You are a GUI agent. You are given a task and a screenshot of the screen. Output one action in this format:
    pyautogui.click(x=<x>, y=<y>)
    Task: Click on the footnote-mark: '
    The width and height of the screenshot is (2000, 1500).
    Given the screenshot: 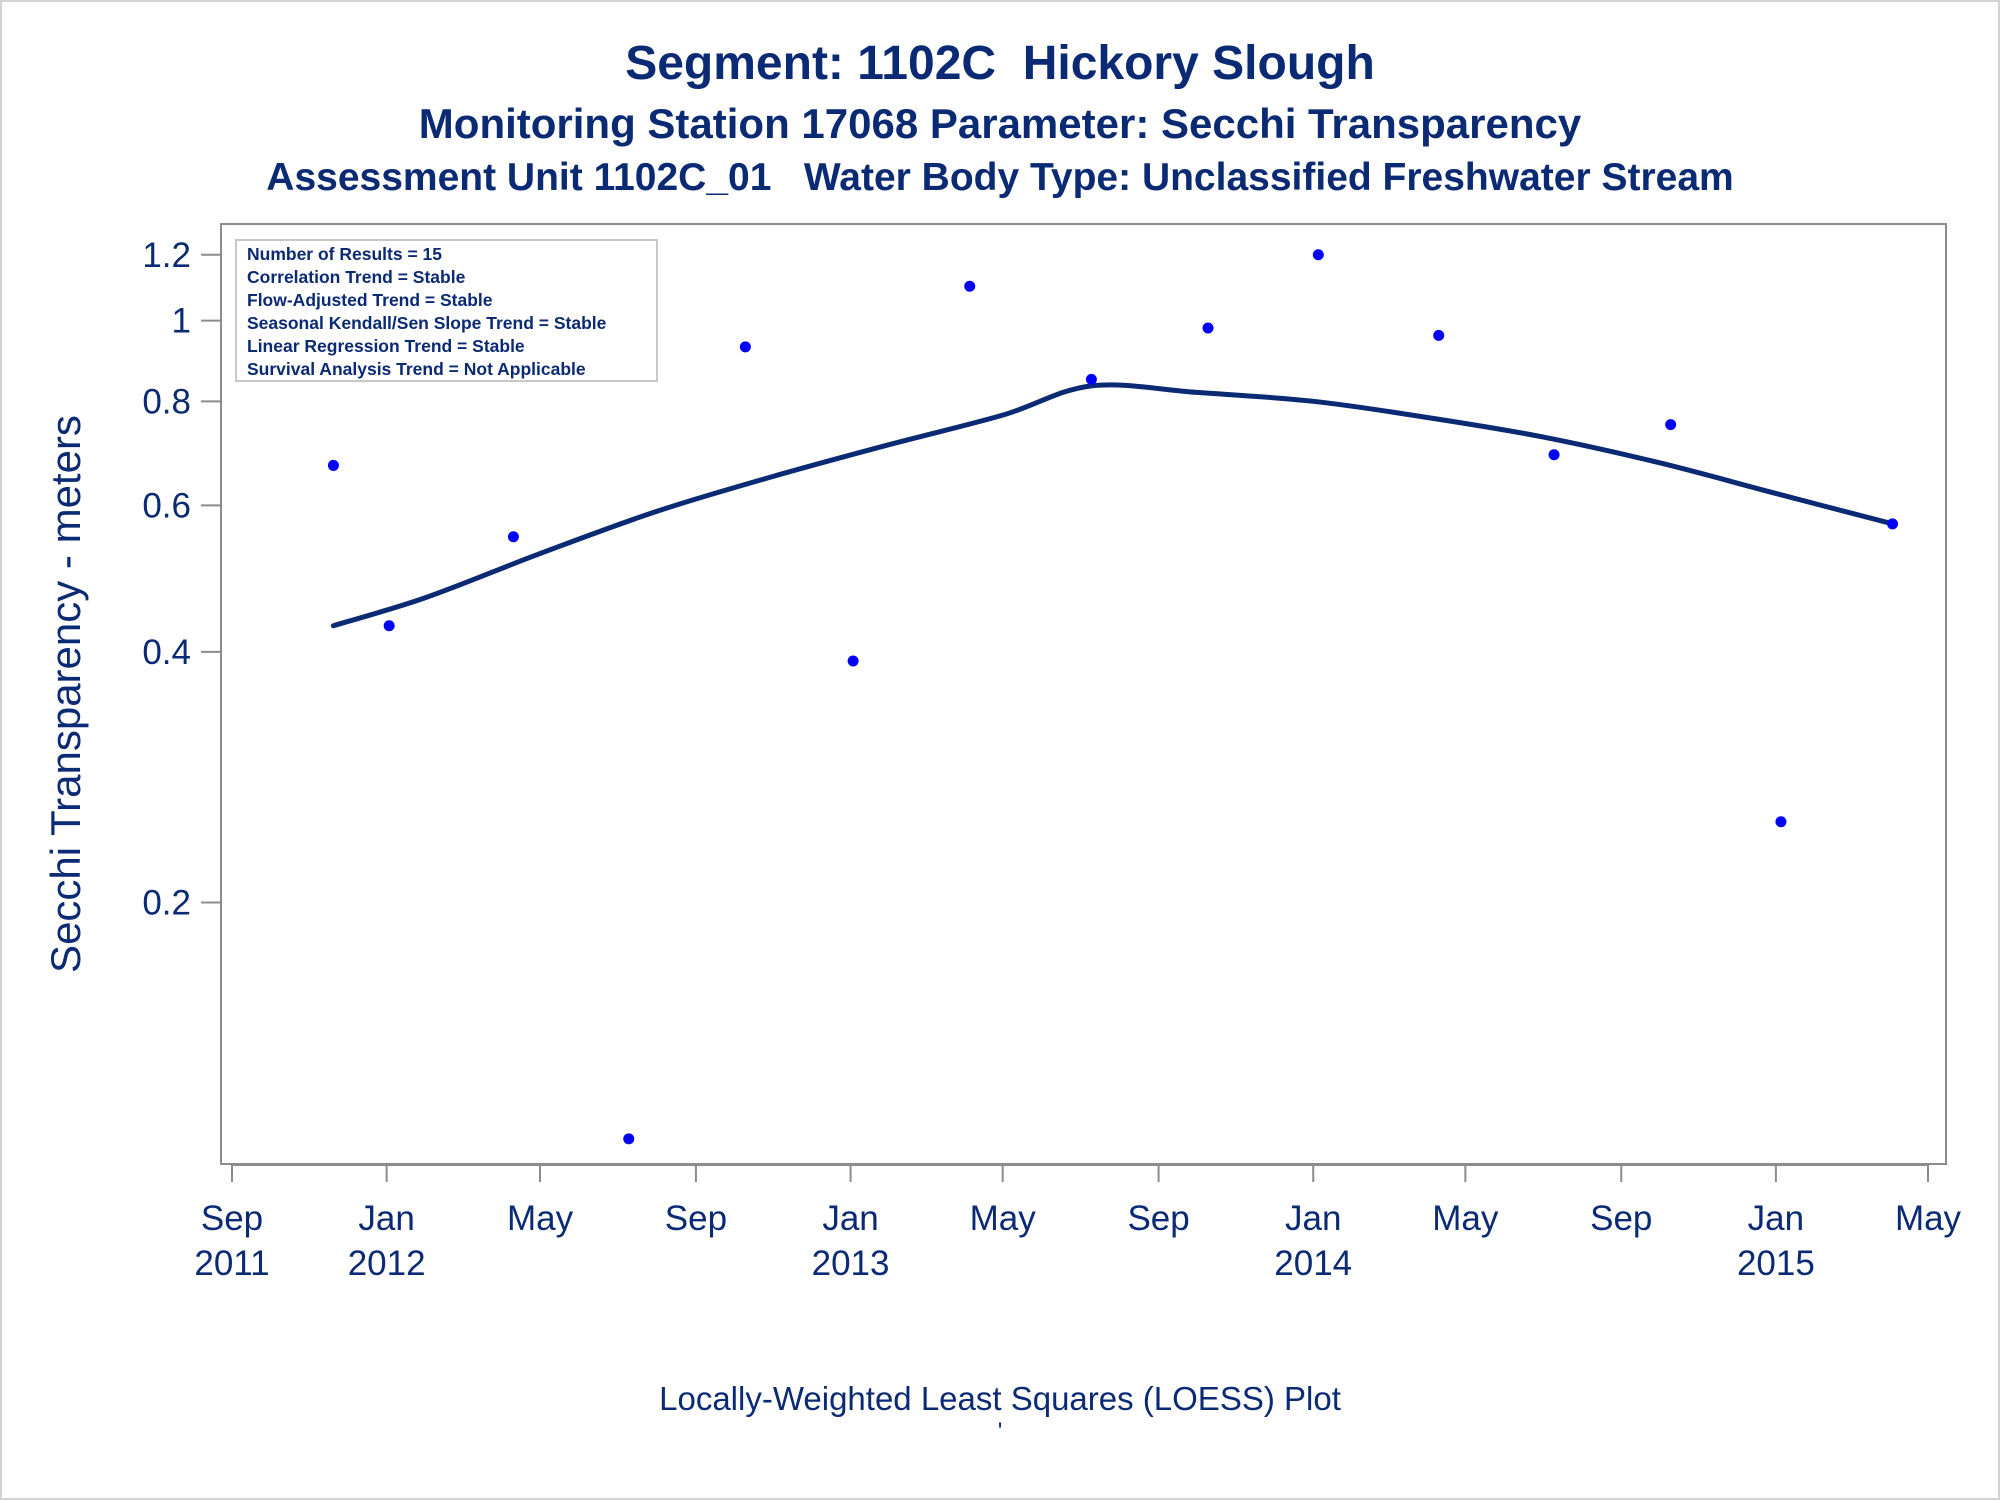 What is the action you would take?
    pyautogui.click(x=1000, y=1431)
    